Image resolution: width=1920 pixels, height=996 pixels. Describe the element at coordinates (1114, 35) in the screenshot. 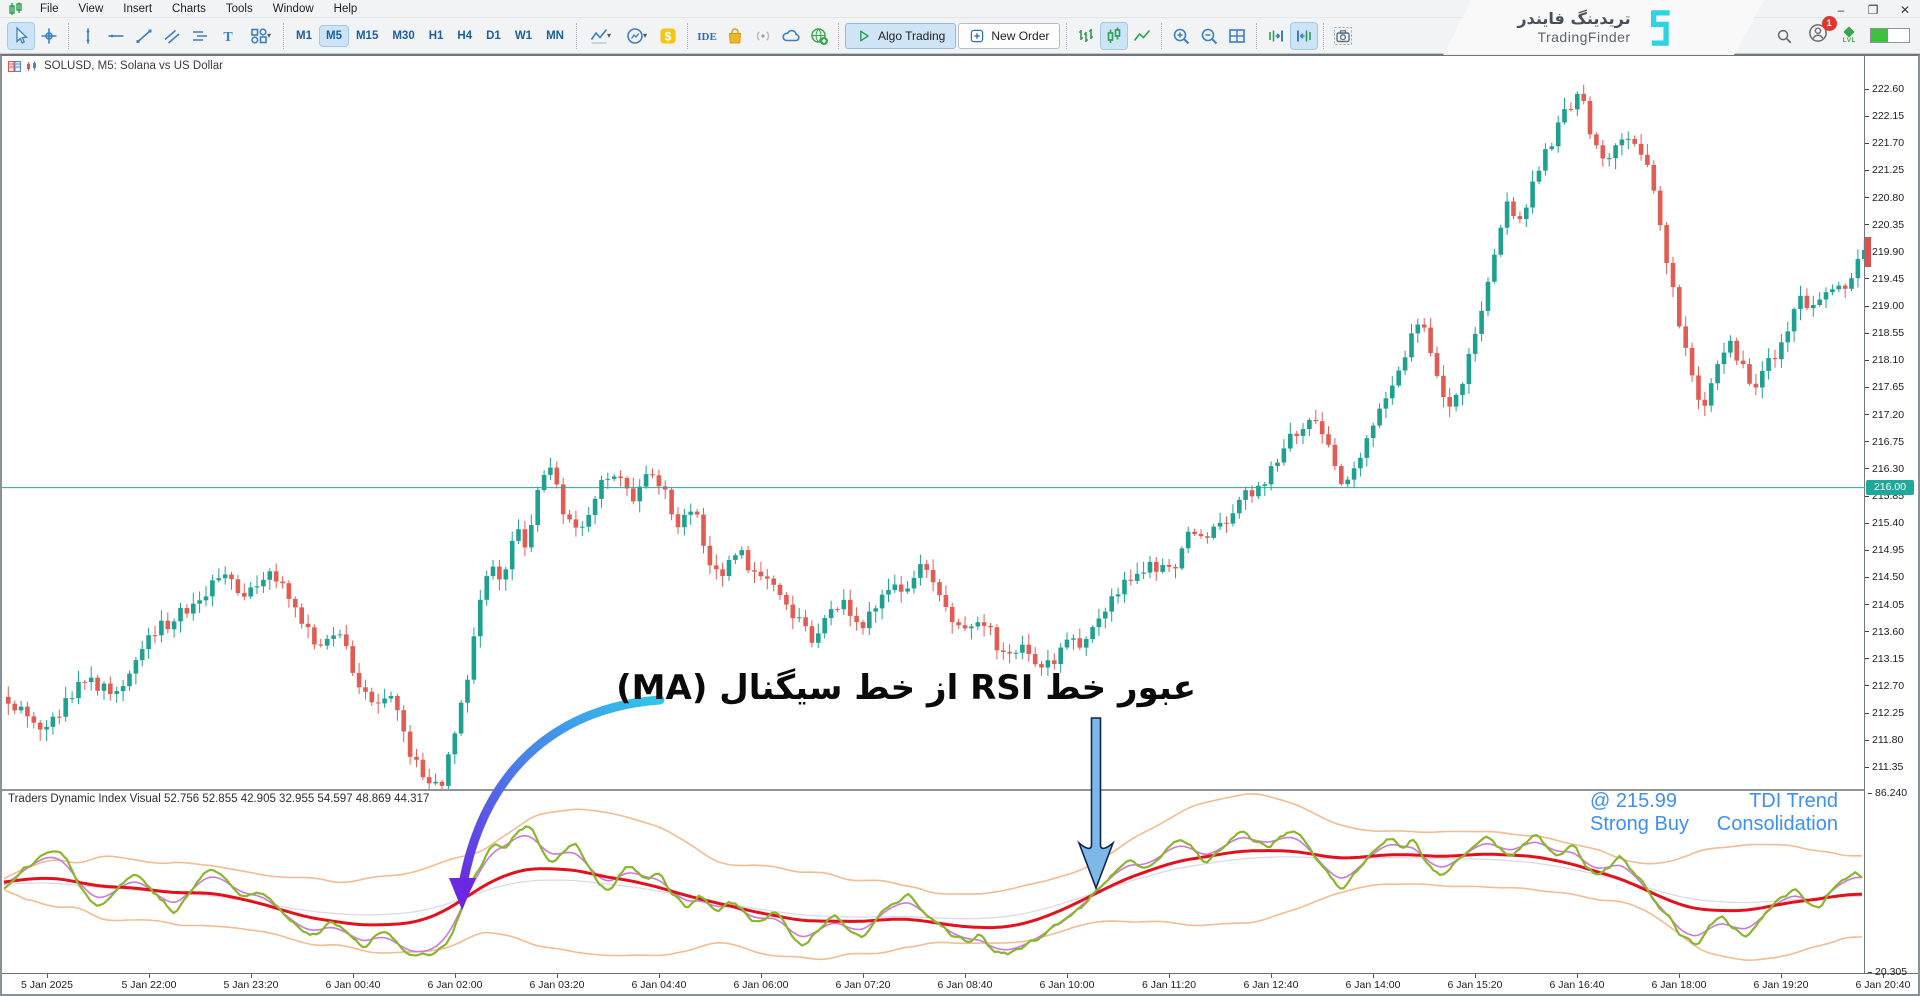

I see `candles-chart-icon` at that location.